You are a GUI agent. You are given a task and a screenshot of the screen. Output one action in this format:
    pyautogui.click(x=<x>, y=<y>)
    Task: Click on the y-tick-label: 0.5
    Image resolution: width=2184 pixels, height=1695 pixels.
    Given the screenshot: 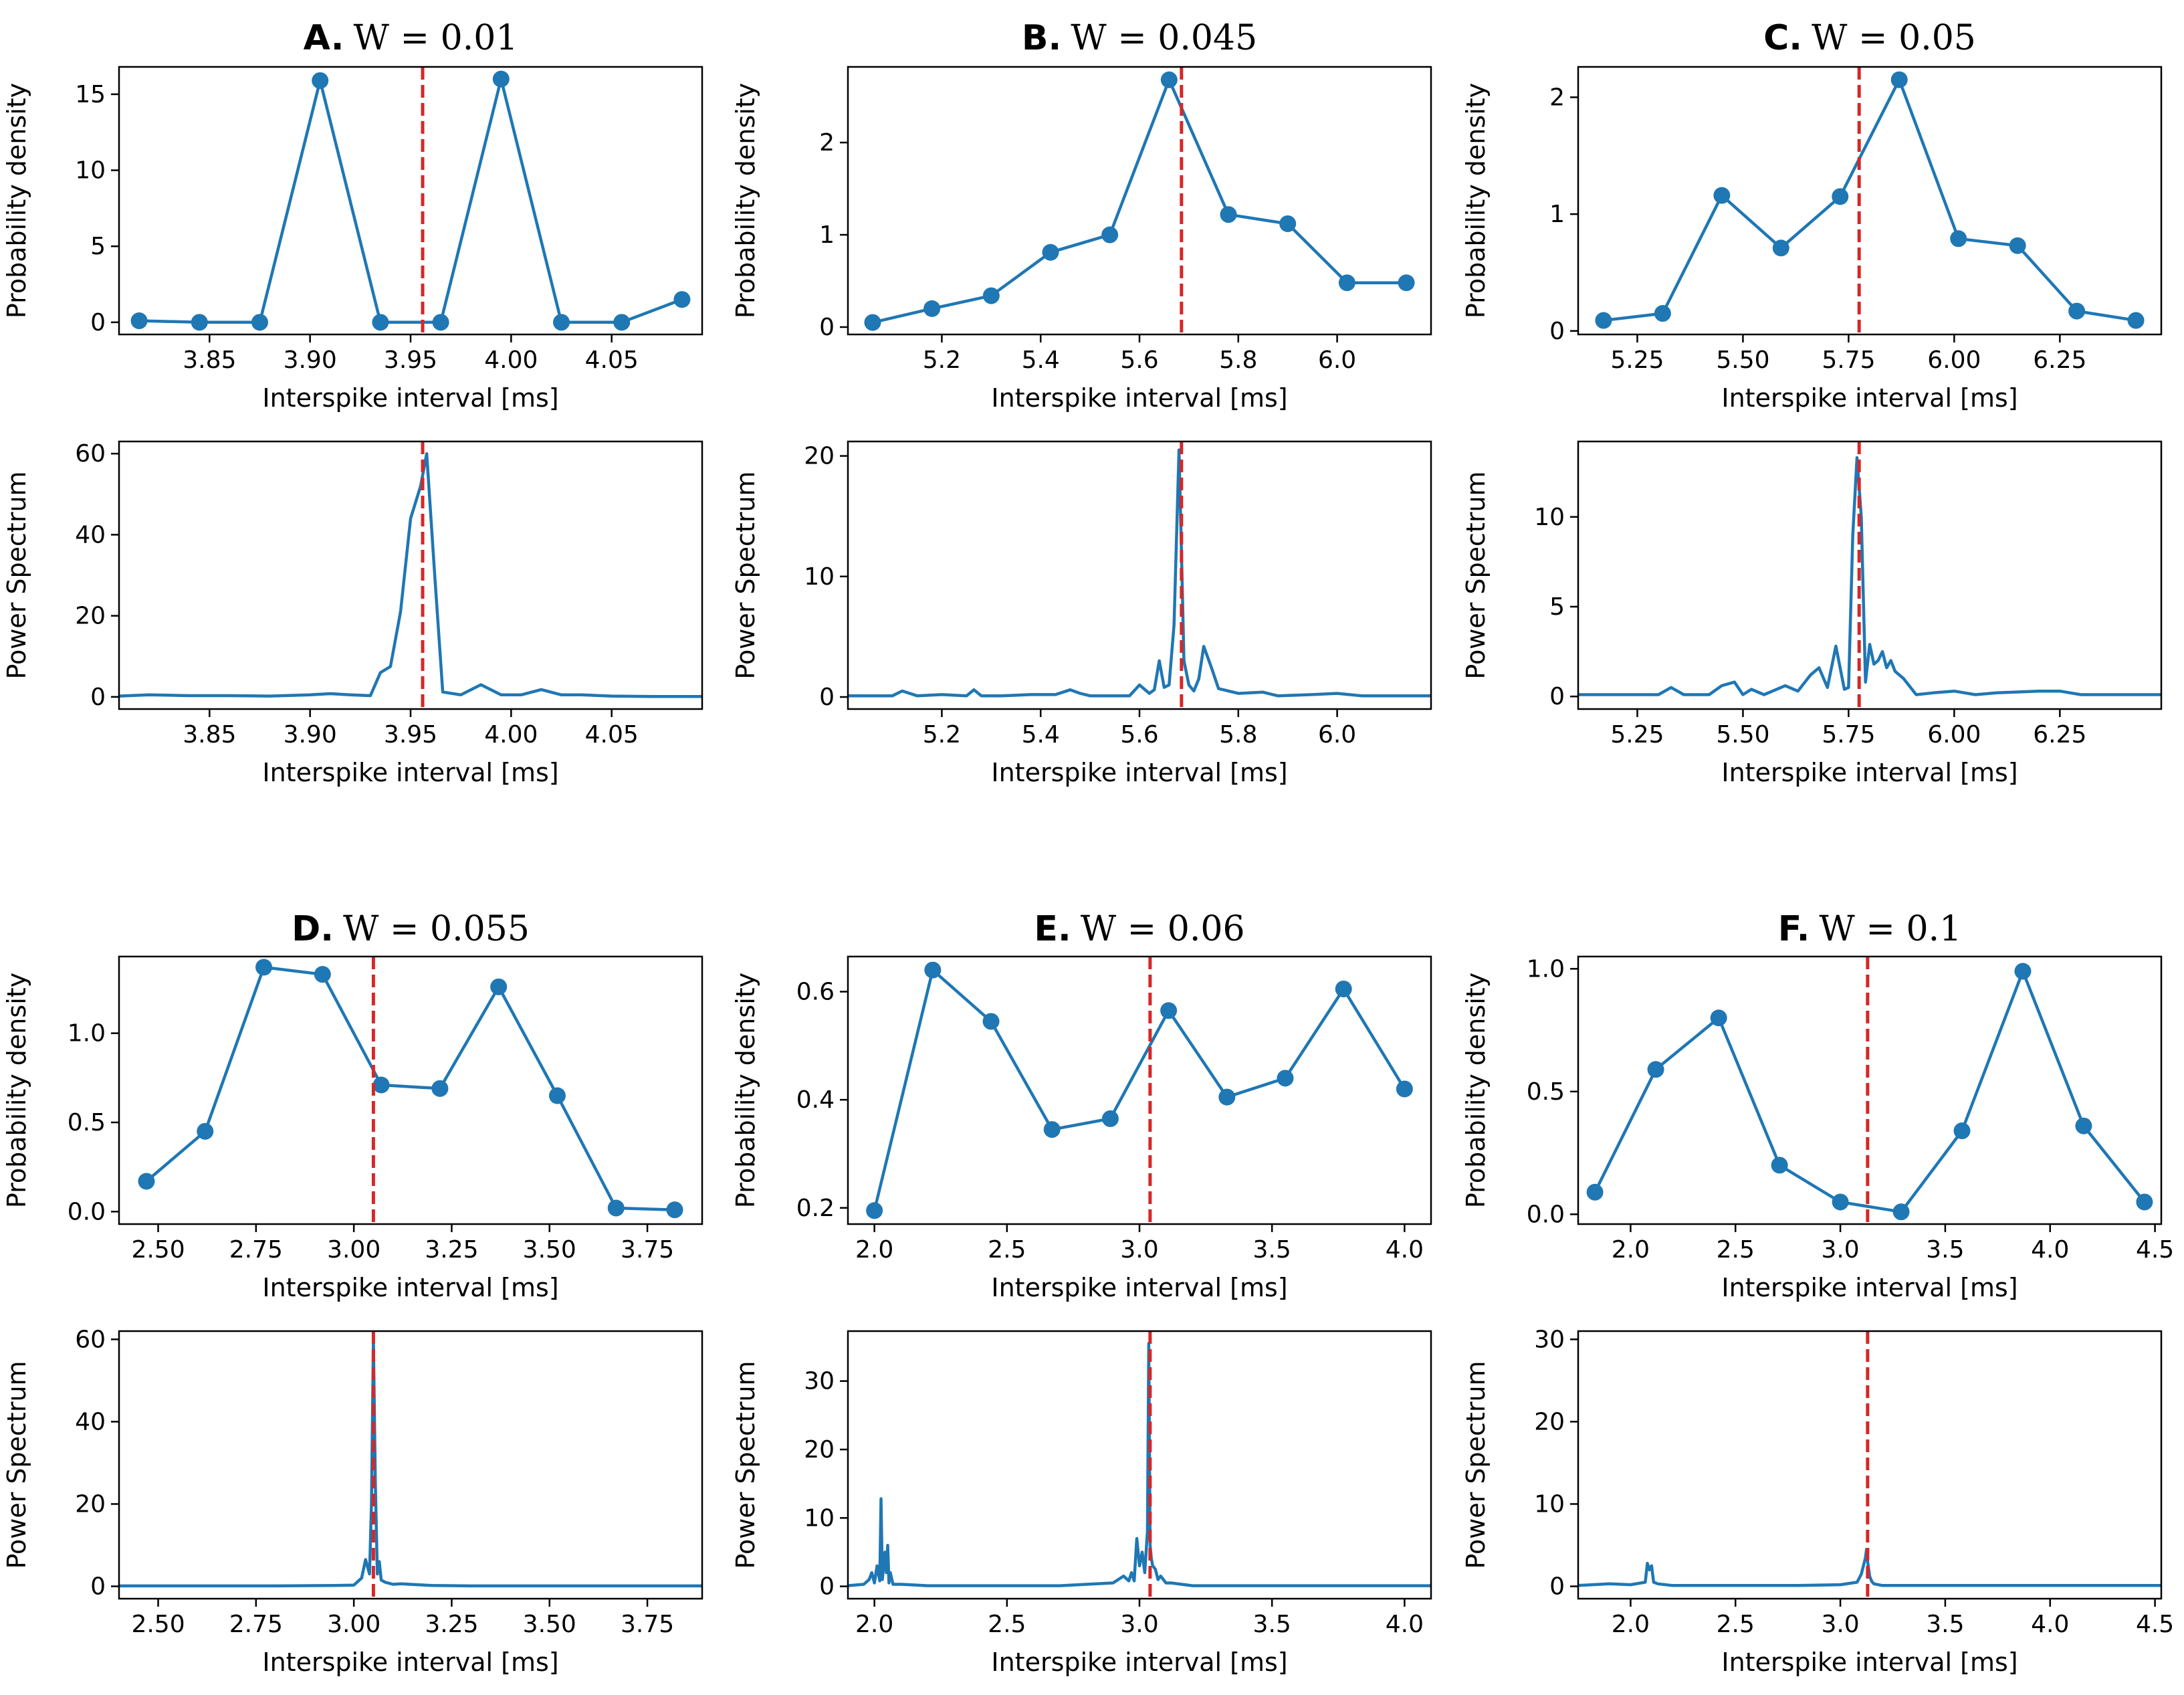 What is the action you would take?
    pyautogui.click(x=87, y=1122)
    